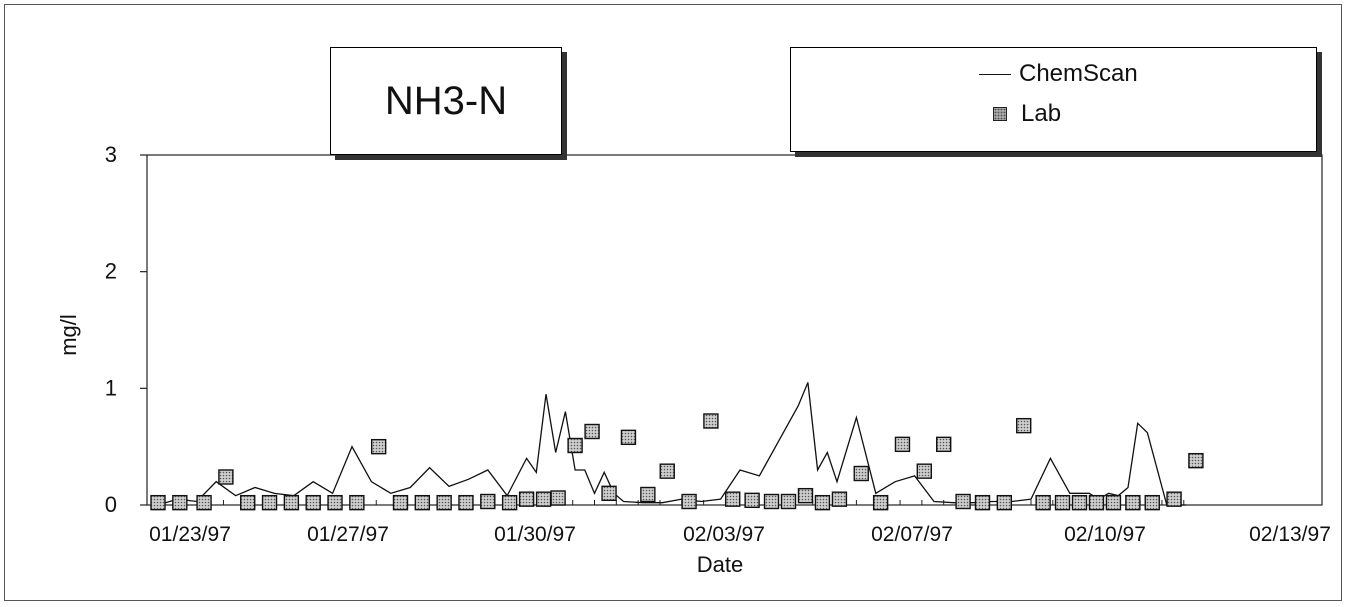 The image size is (1348, 607). What do you see at coordinates (995, 74) in the screenshot?
I see `legend-line-icon` at bounding box center [995, 74].